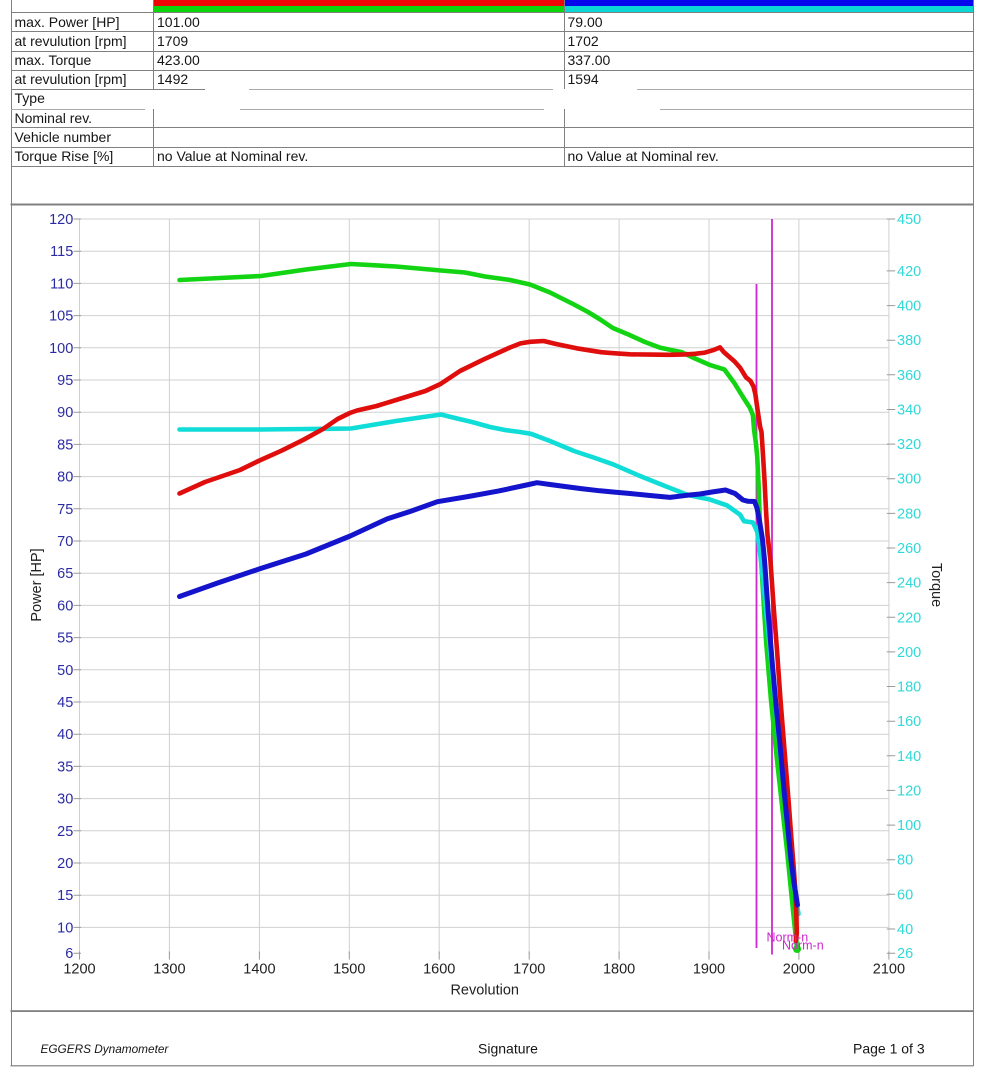 Image resolution: width=984 pixels, height=1080 pixels. I want to click on svg-text: 220, so click(909, 618).